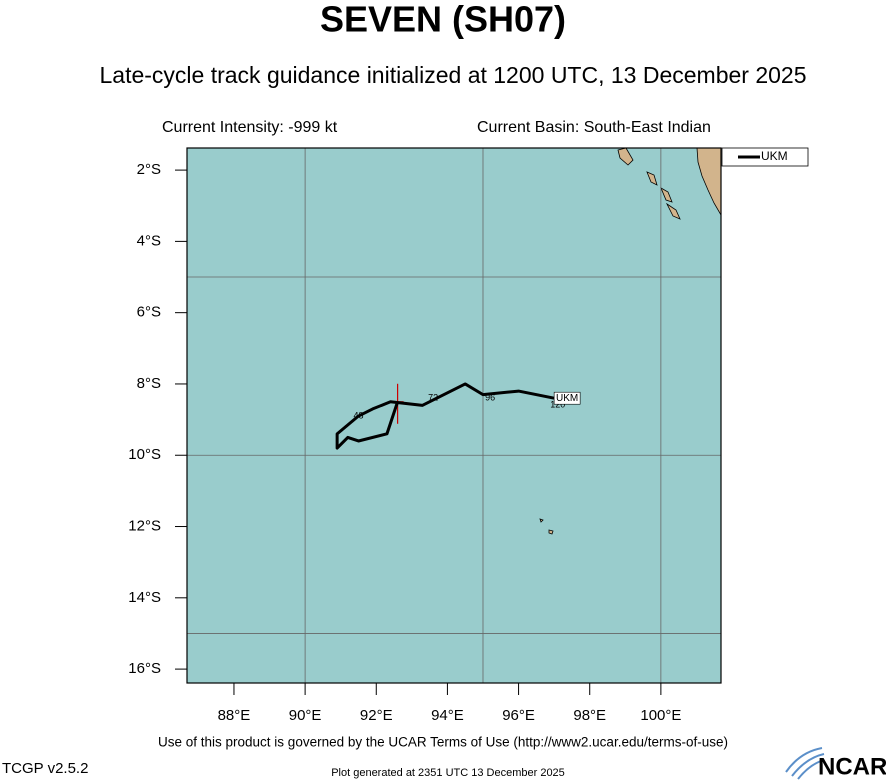  Describe the element at coordinates (144, 597) in the screenshot. I see `lat-tick-label: 14°S` at that location.